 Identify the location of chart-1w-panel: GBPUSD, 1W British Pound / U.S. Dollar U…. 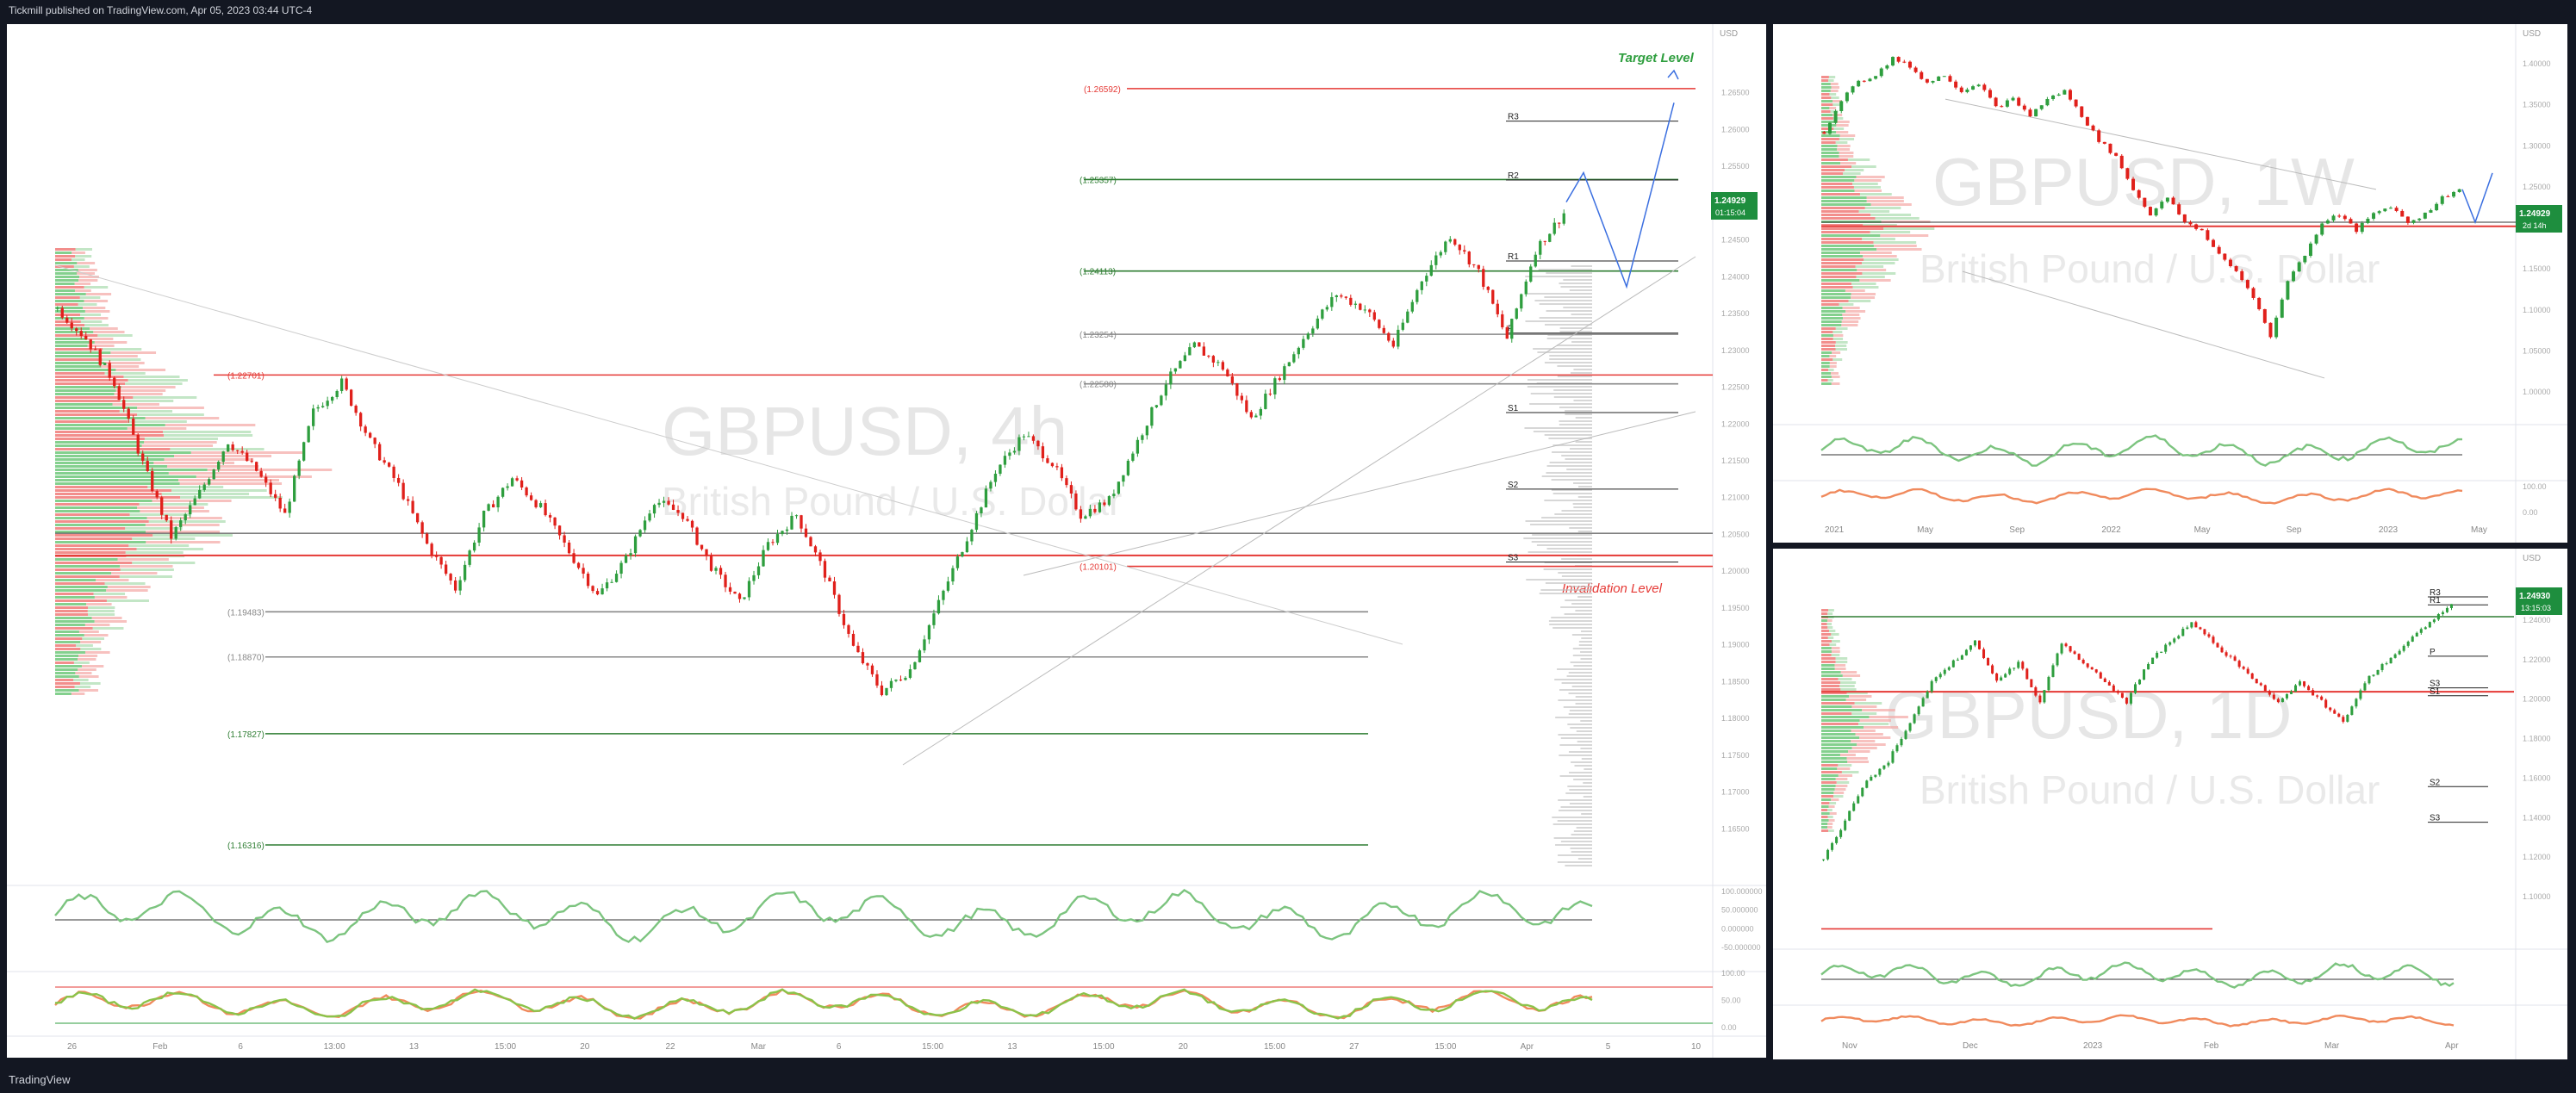
(2170, 280).